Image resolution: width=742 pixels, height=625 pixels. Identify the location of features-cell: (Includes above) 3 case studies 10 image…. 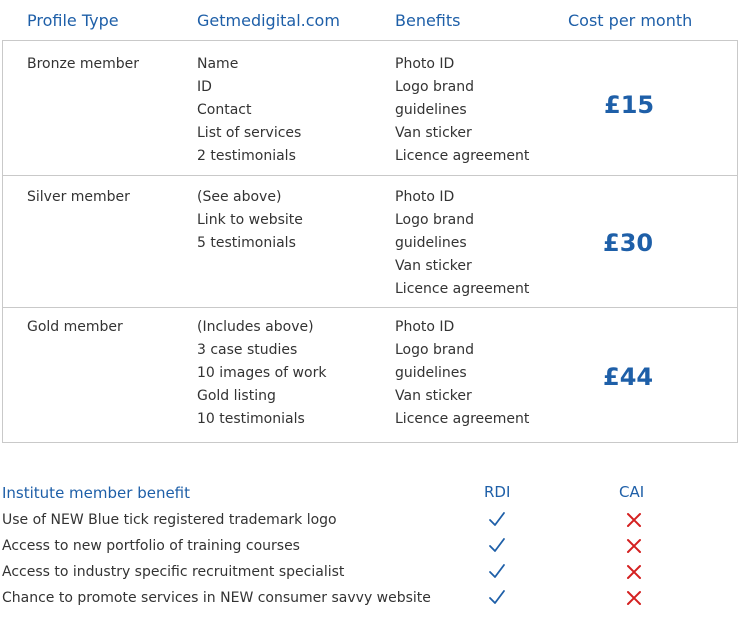
(261, 373).